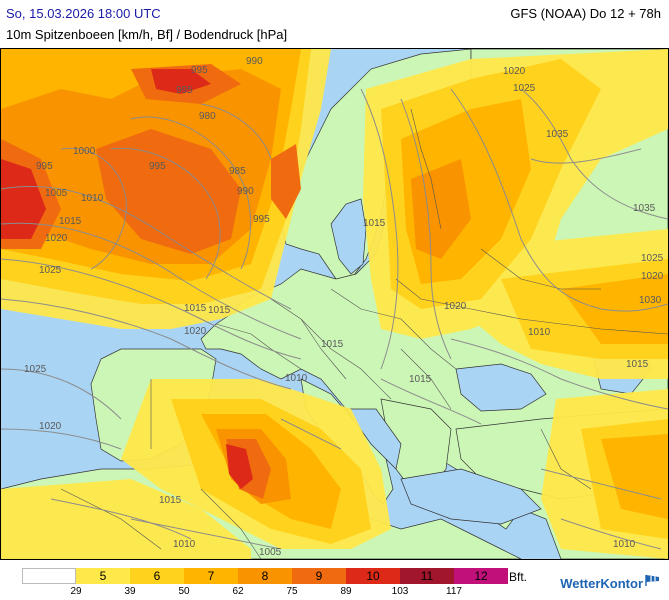  I want to click on isobar-label: 985, so click(237, 171).